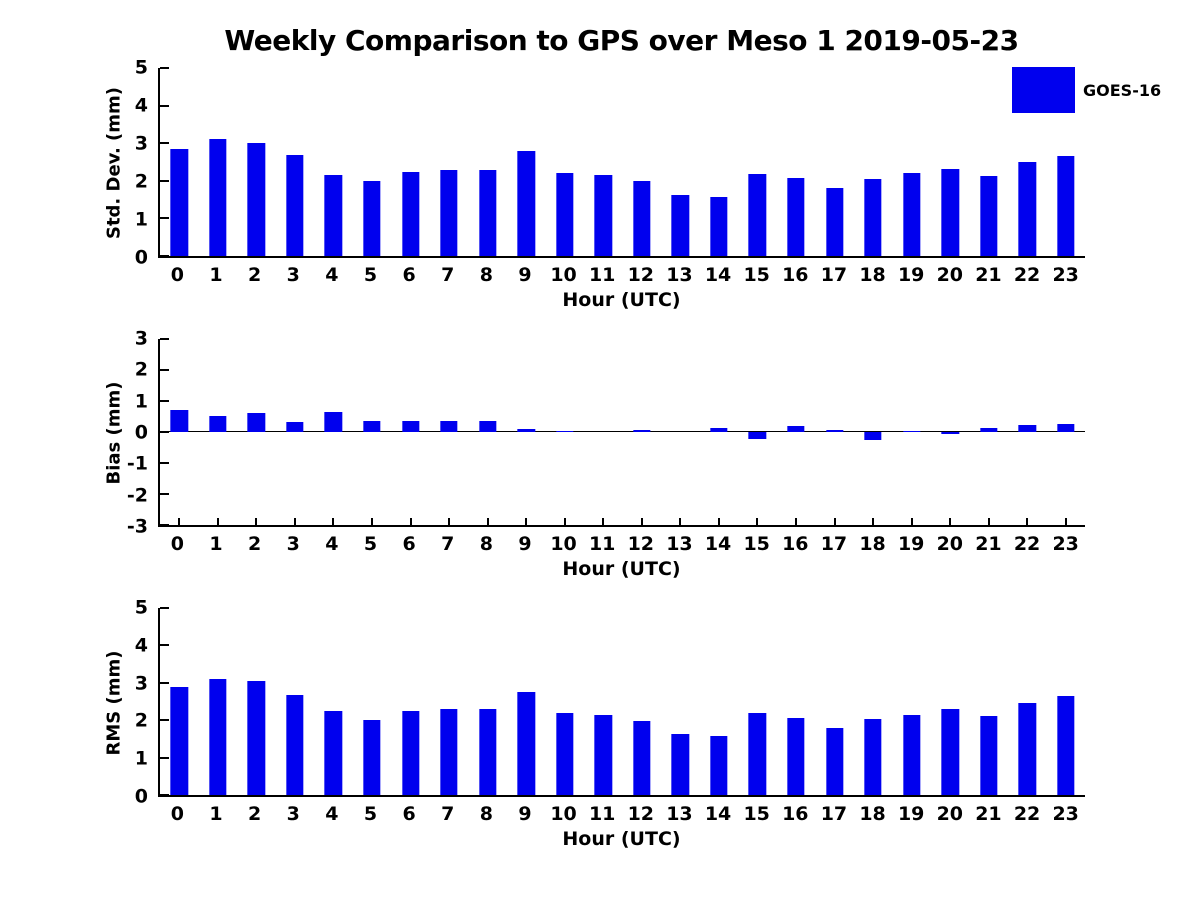  What do you see at coordinates (216, 814) in the screenshot?
I see `x-tick-label: 1` at bounding box center [216, 814].